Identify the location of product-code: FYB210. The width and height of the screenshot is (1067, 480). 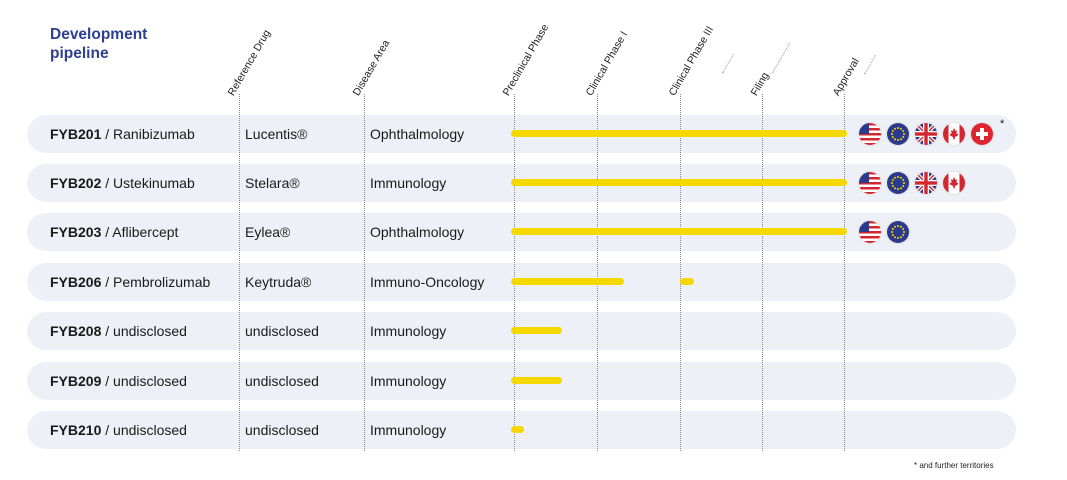
(76, 430).